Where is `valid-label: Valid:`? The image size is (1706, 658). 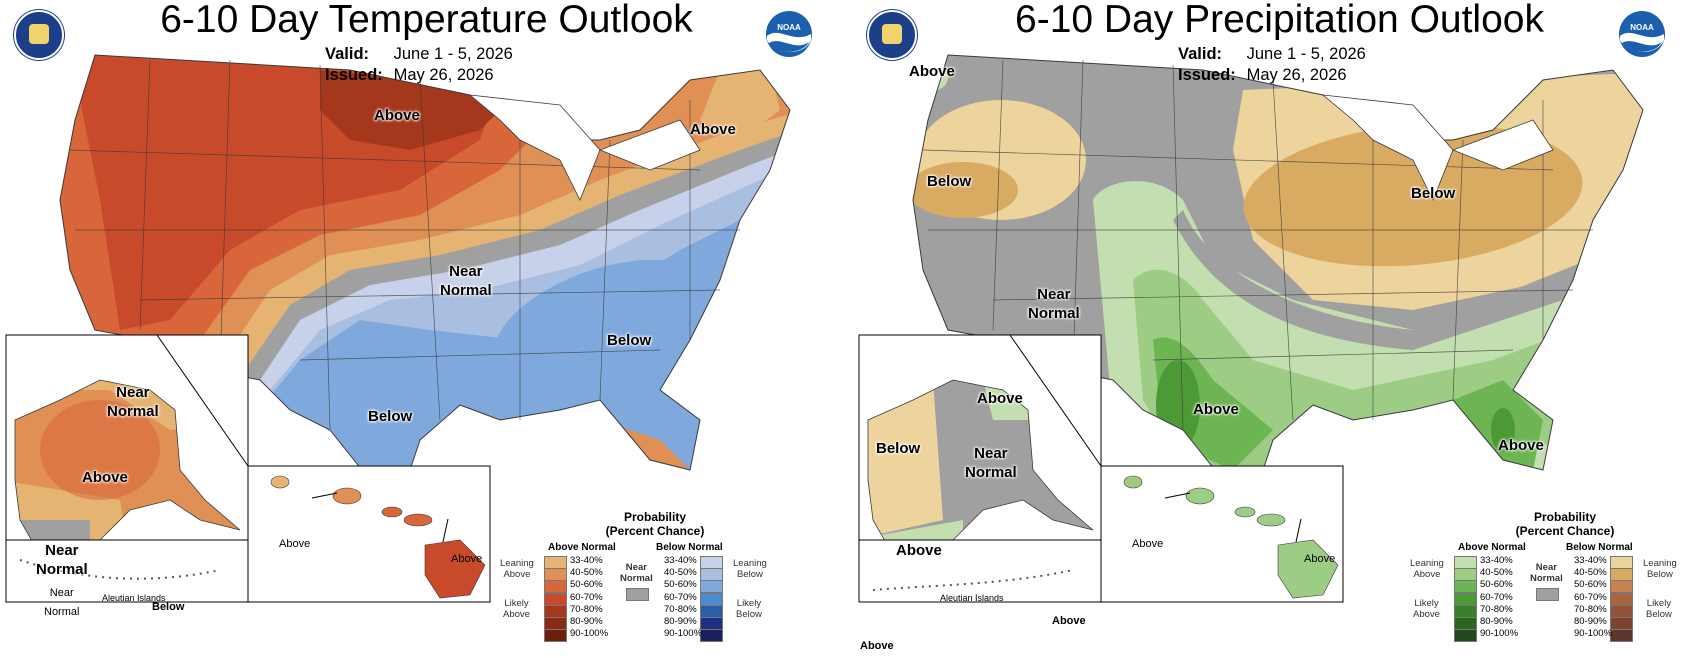
valid-label: Valid: is located at coordinates (1200, 54).